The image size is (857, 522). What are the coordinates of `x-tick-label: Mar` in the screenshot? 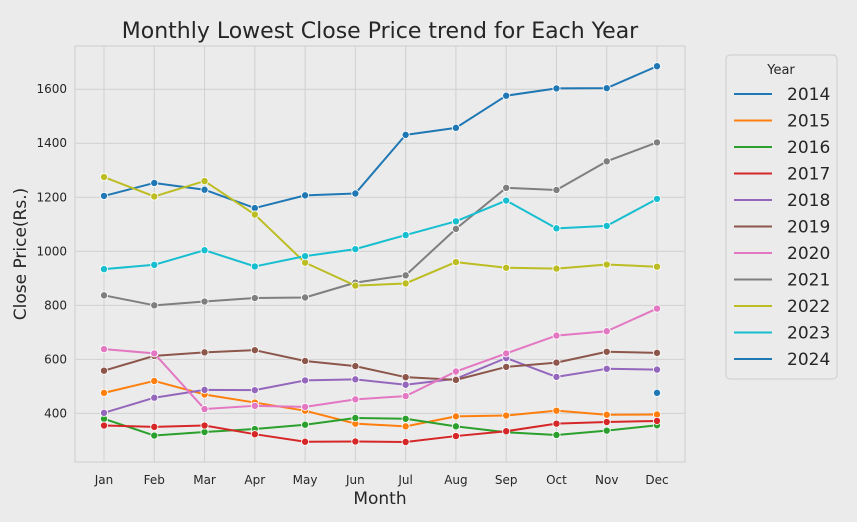 It's located at (204, 480).